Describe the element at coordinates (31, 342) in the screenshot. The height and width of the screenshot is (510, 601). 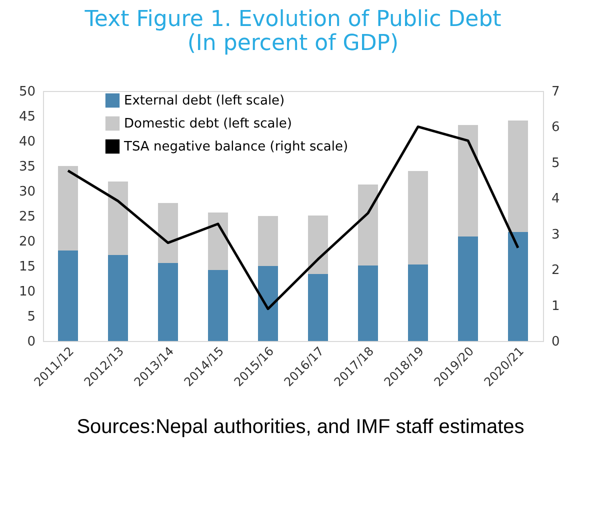
I see `y-tick-label: 0` at that location.